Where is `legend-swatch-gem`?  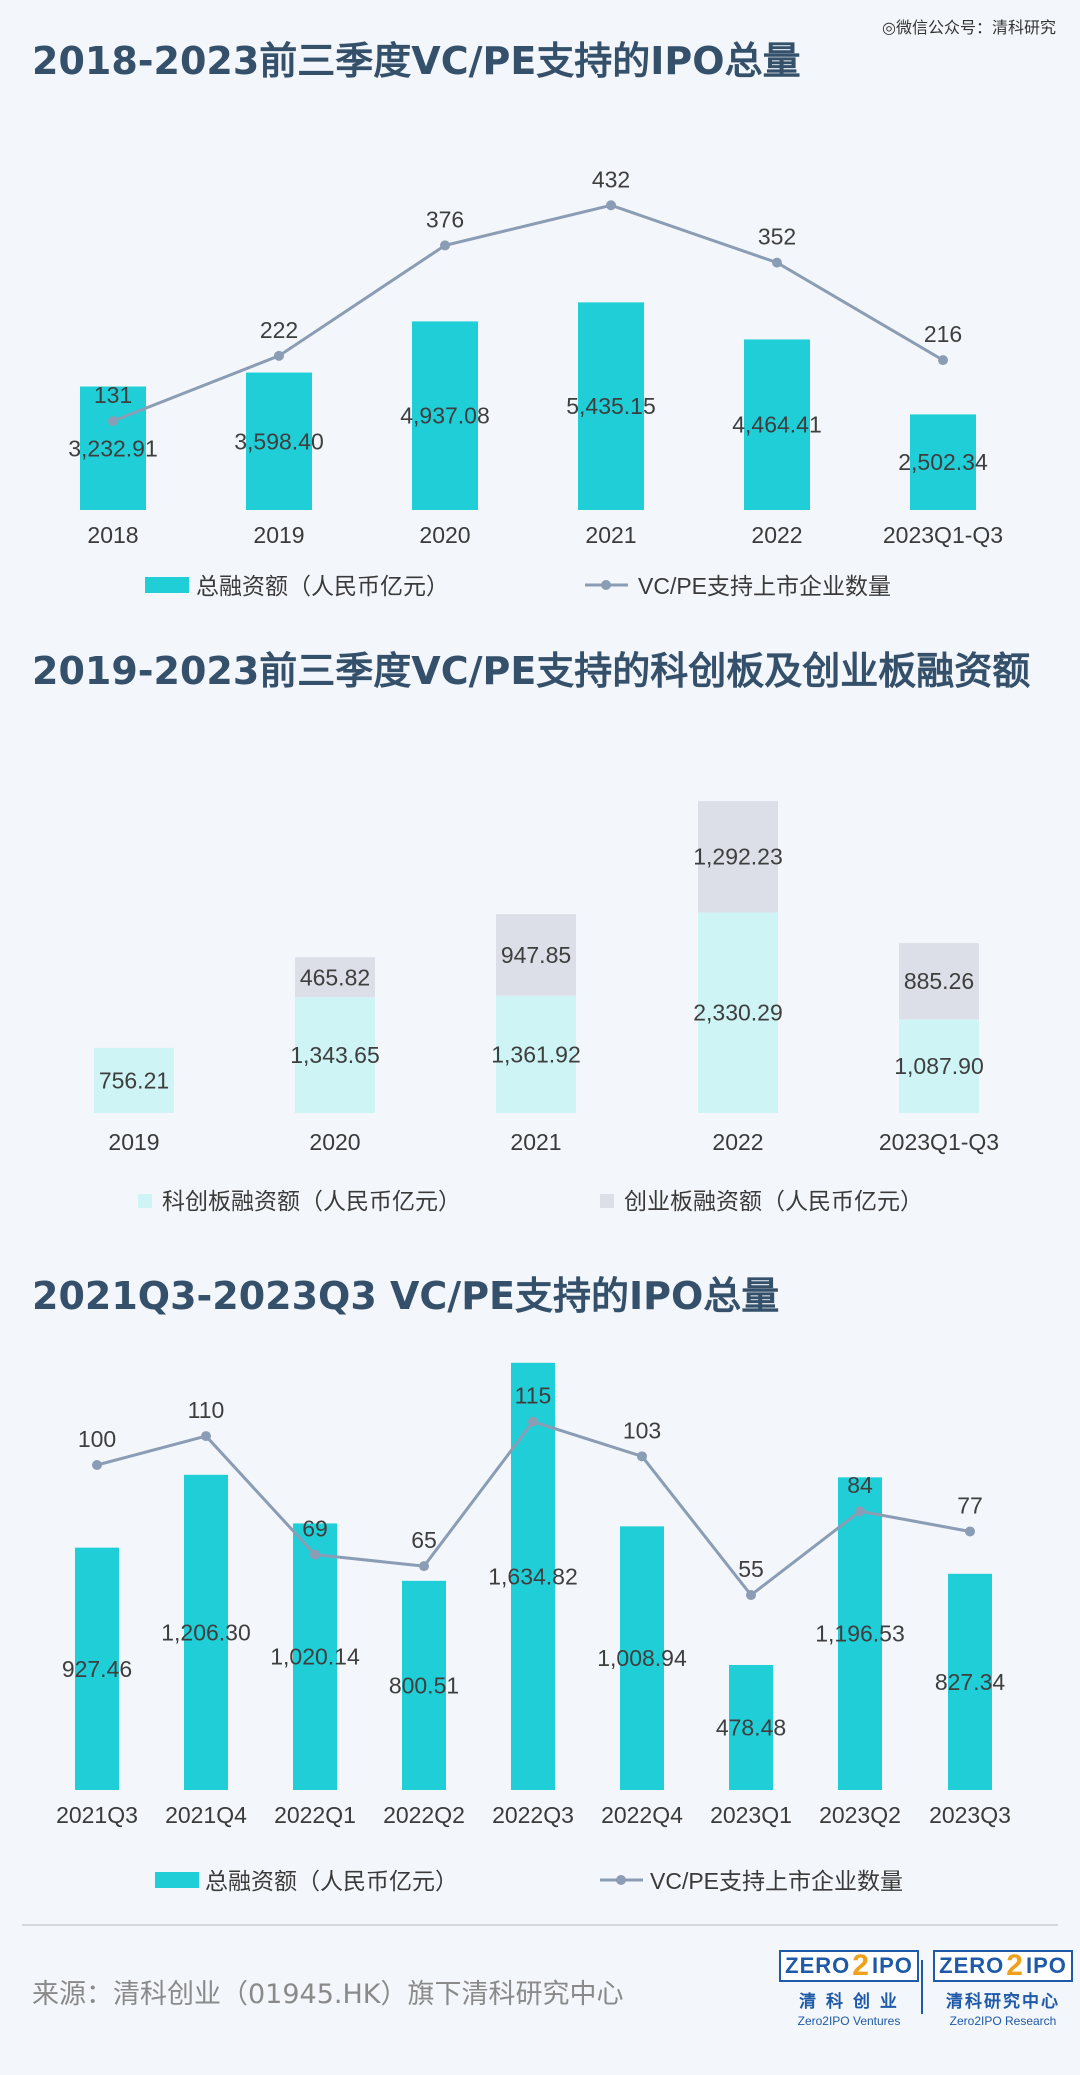 legend-swatch-gem is located at coordinates (607, 1201).